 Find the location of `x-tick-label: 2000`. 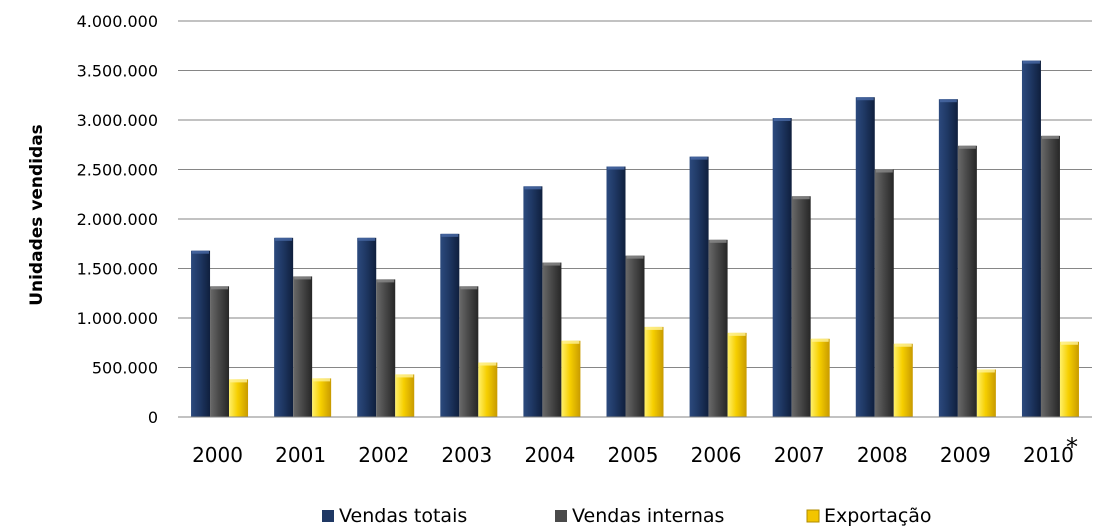

x-tick-label: 2000 is located at coordinates (217, 455).